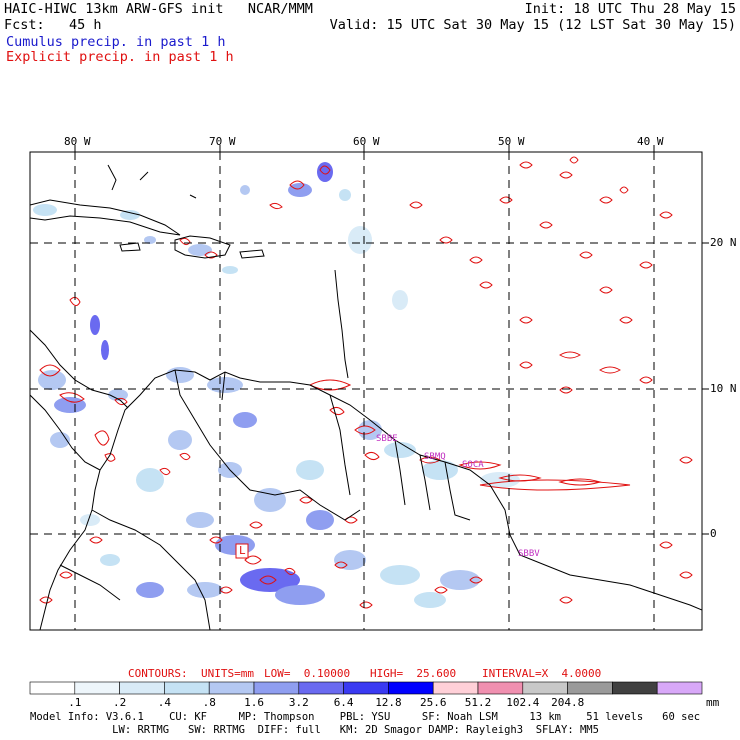 The width and height of the screenshot is (740, 740). What do you see at coordinates (723, 388) in the screenshot?
I see `lat-label-10n: 10 N` at bounding box center [723, 388].